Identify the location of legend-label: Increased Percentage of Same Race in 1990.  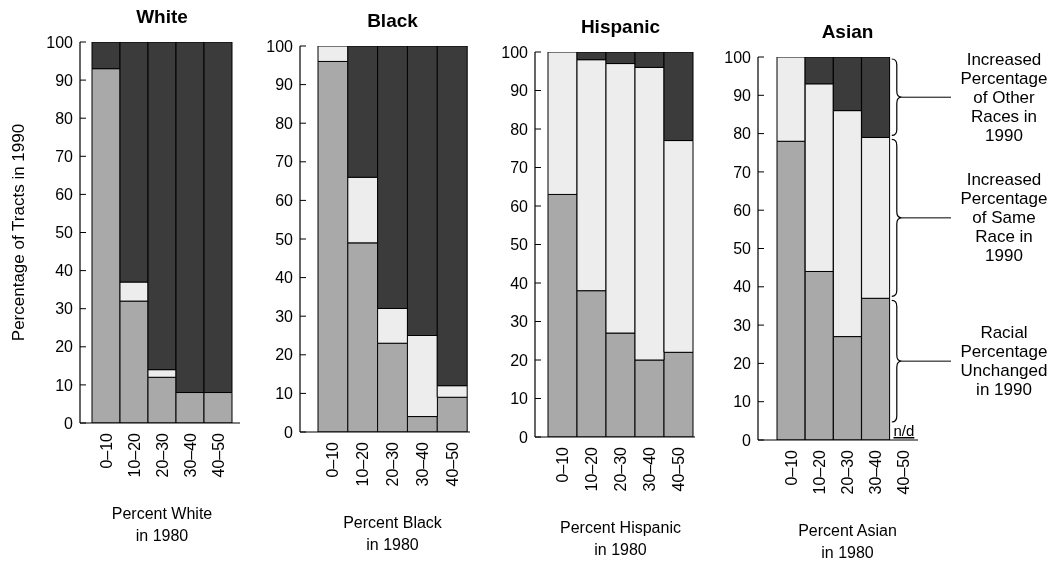
(1004, 218).